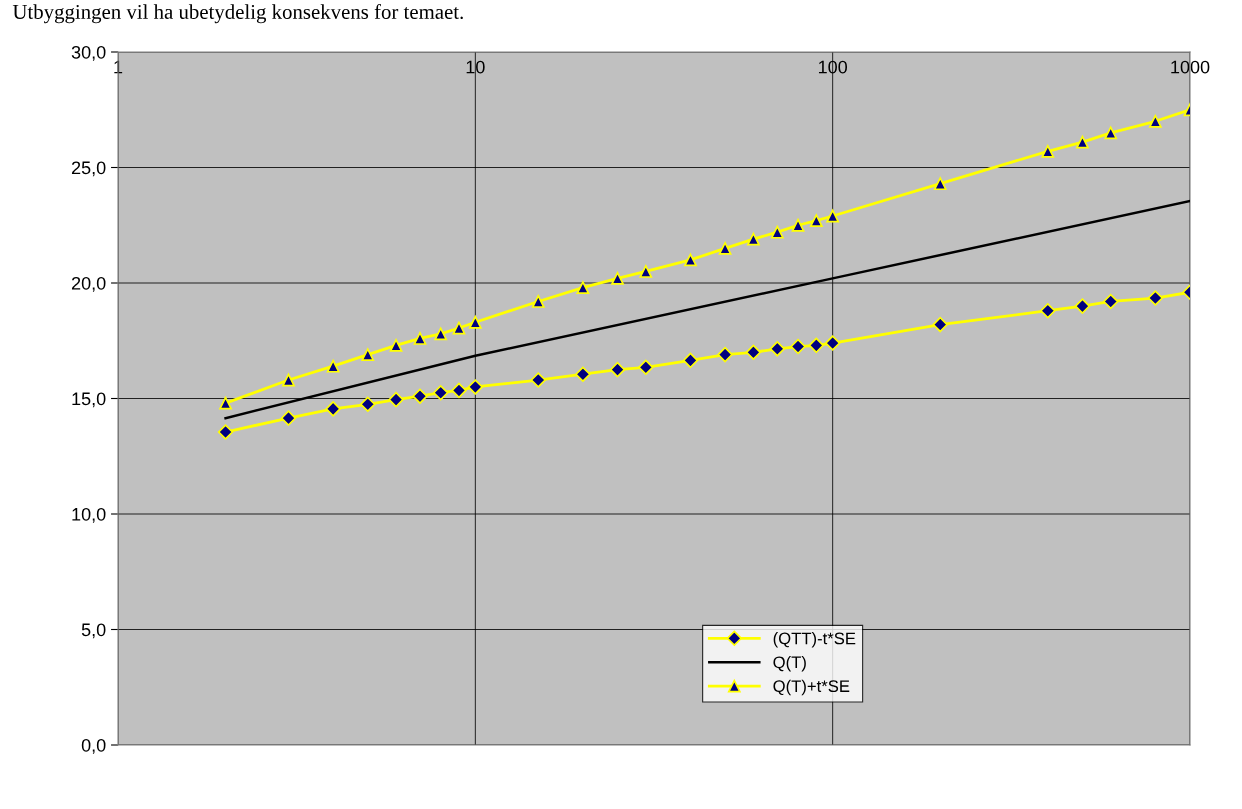 Image resolution: width=1242 pixels, height=809 pixels. Describe the element at coordinates (789, 663) in the screenshot. I see `legend-label: Q(T)` at that location.